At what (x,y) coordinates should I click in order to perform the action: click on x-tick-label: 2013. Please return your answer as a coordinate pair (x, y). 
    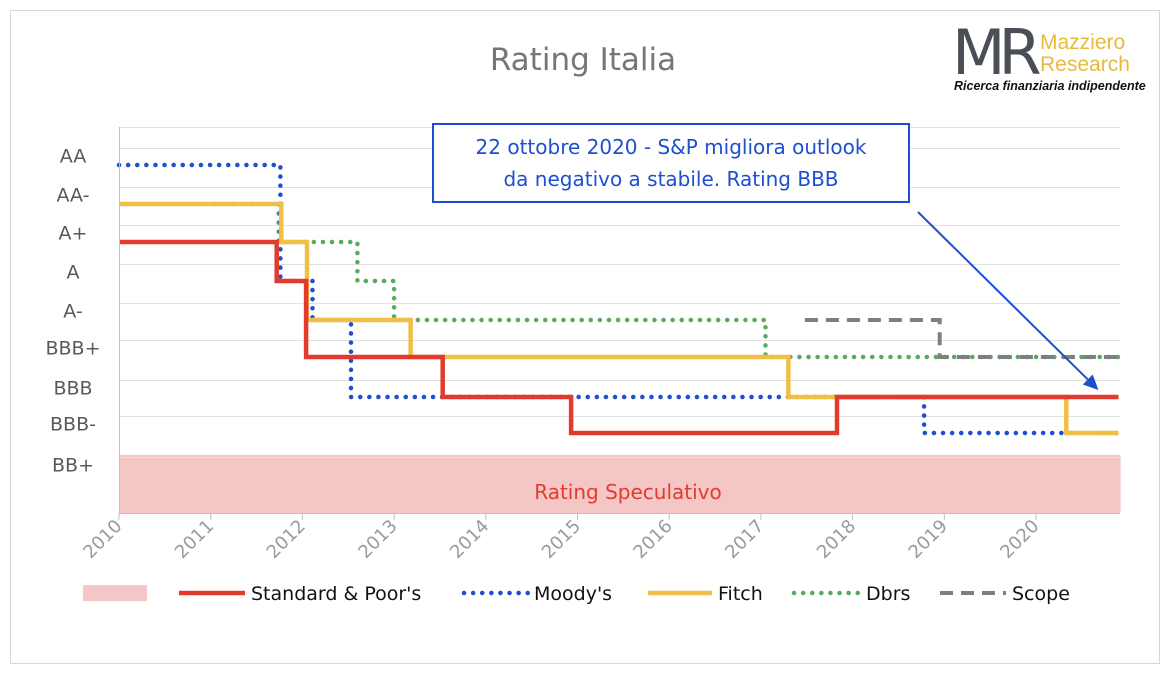
    Looking at the image, I should click on (377, 539).